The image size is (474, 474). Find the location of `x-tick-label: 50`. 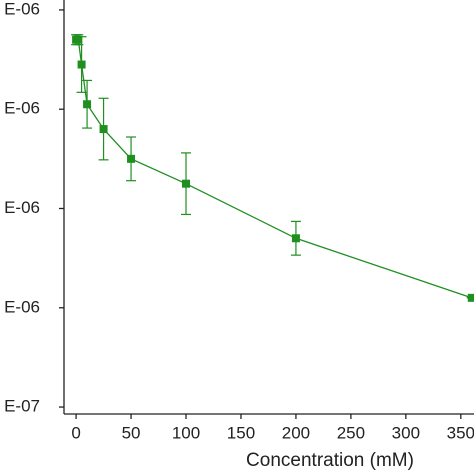

x-tick-label: 50 is located at coordinates (131, 432).